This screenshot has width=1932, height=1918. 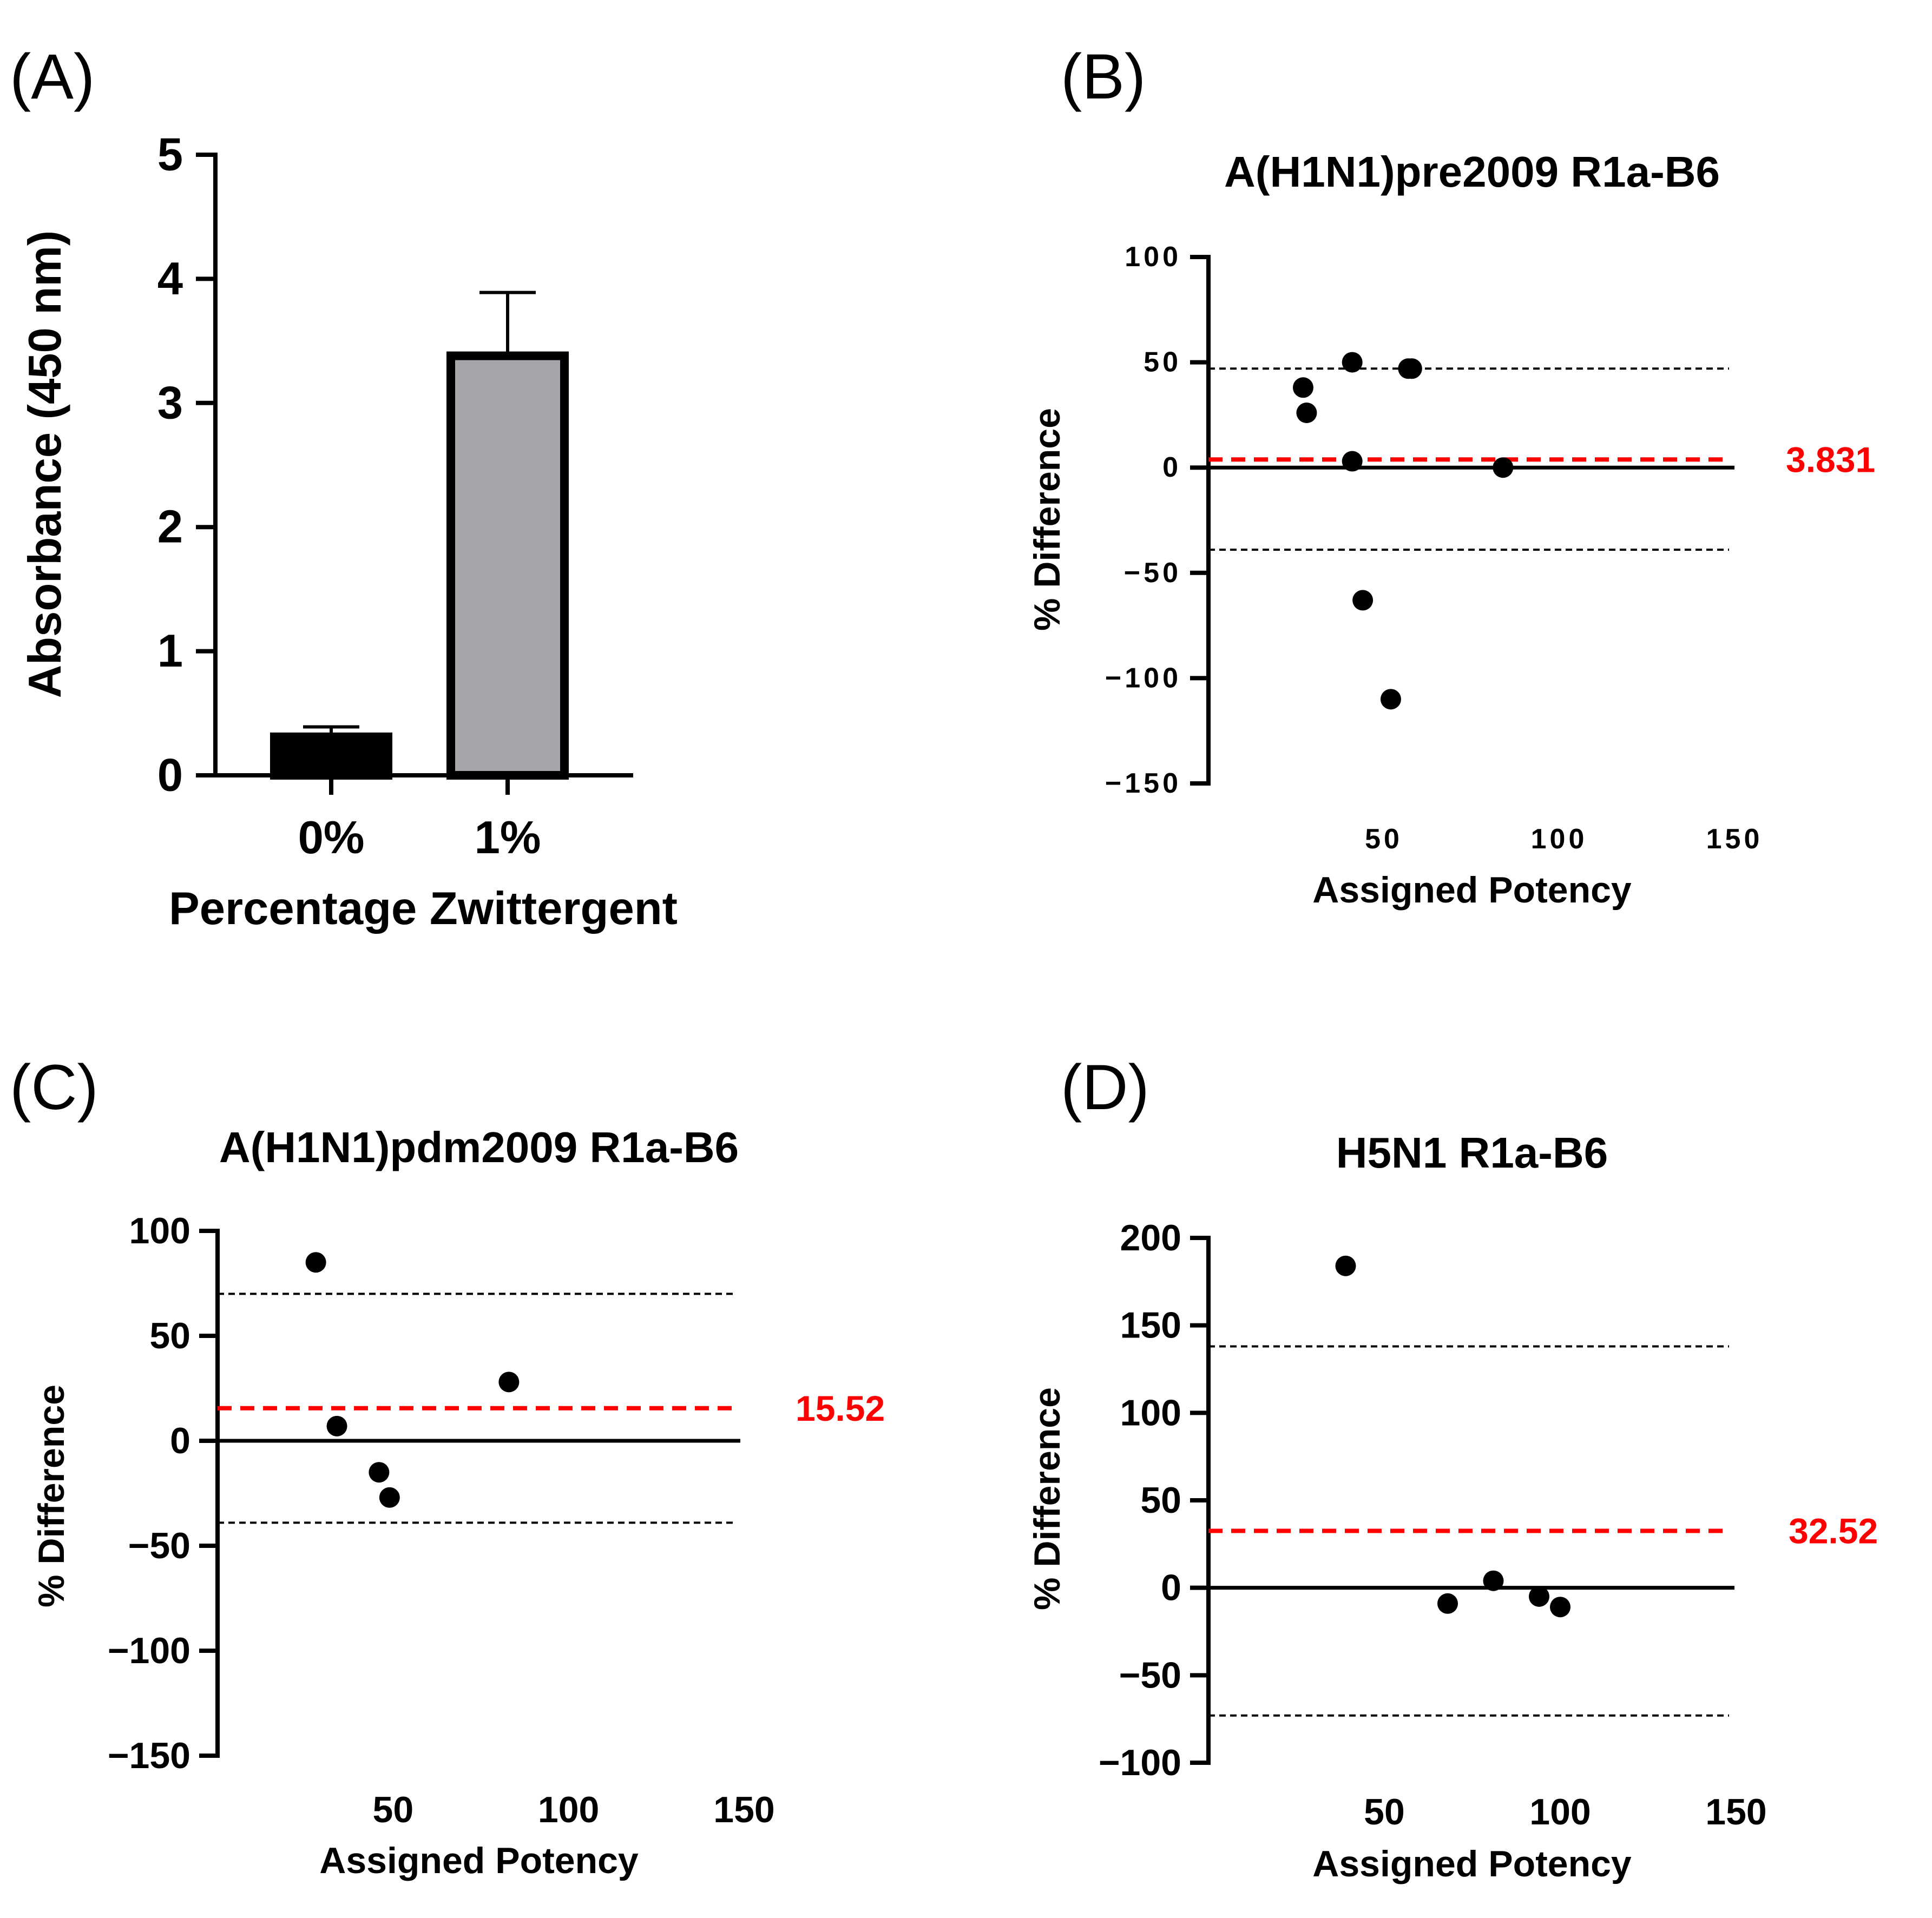 I want to click on y-tick-label: 5, so click(x=170, y=155).